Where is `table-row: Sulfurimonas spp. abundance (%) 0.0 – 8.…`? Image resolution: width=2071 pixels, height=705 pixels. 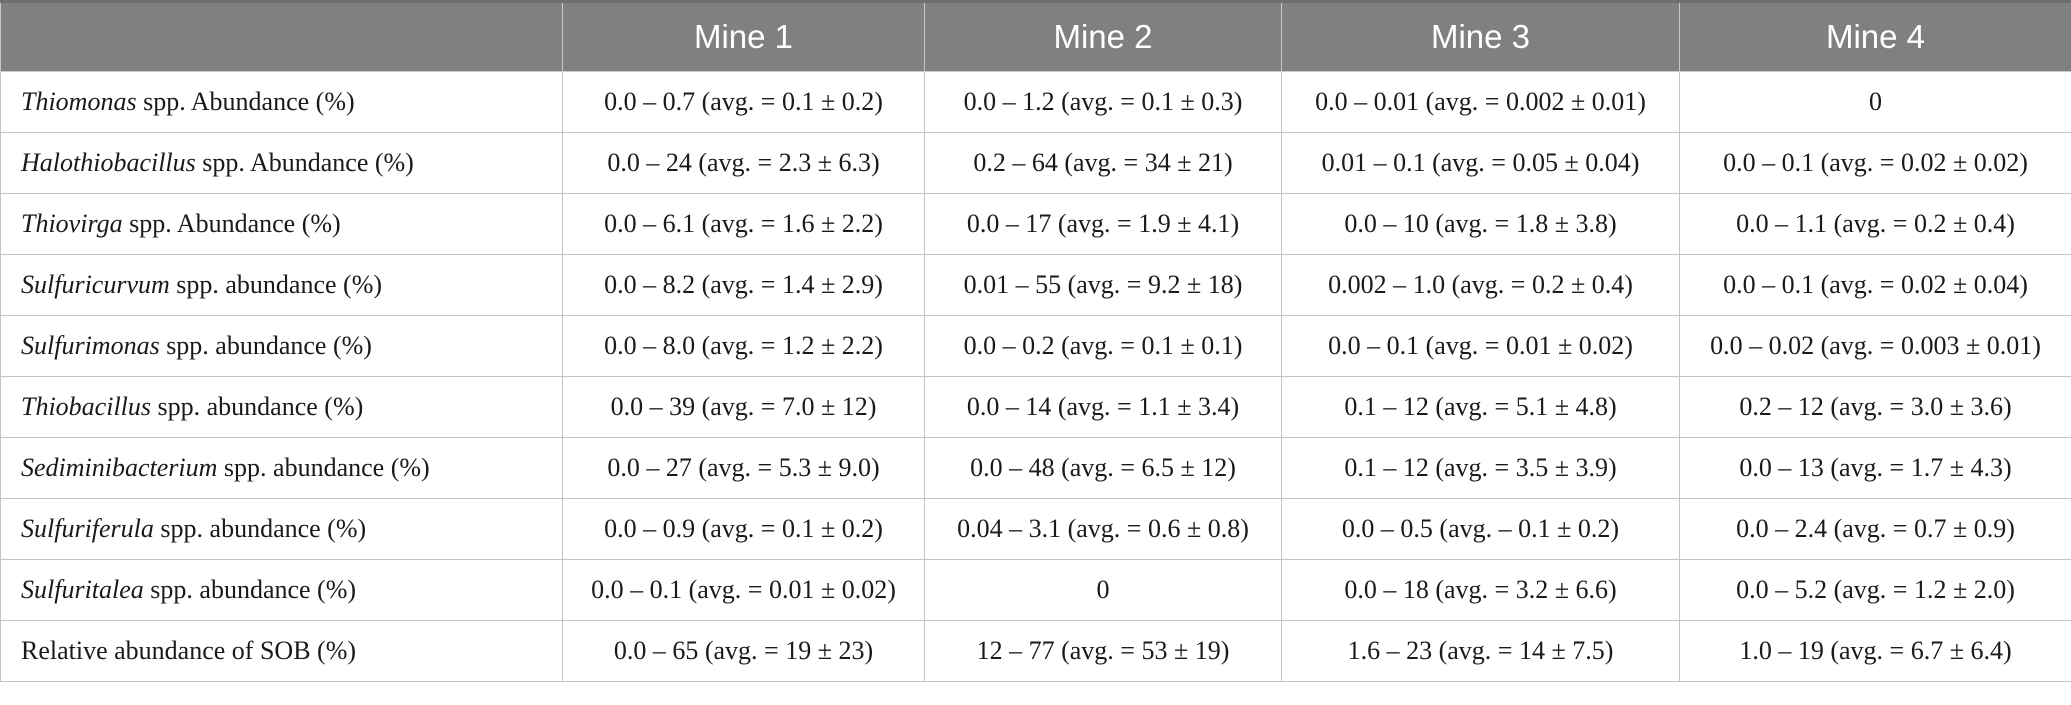
table-row: Sulfurimonas spp. abundance (%) 0.0 – 8.… is located at coordinates (1035, 346).